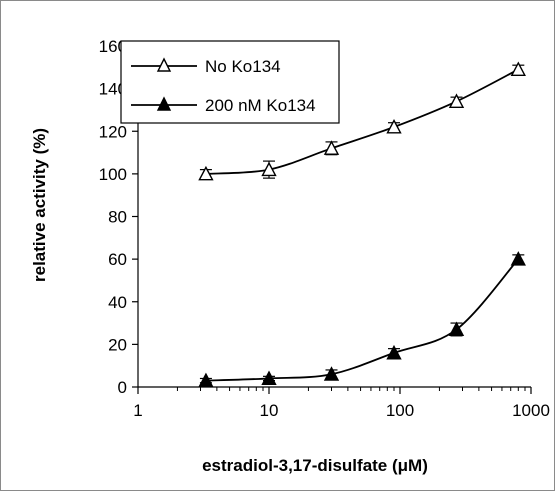  I want to click on legend-box, so click(230, 82).